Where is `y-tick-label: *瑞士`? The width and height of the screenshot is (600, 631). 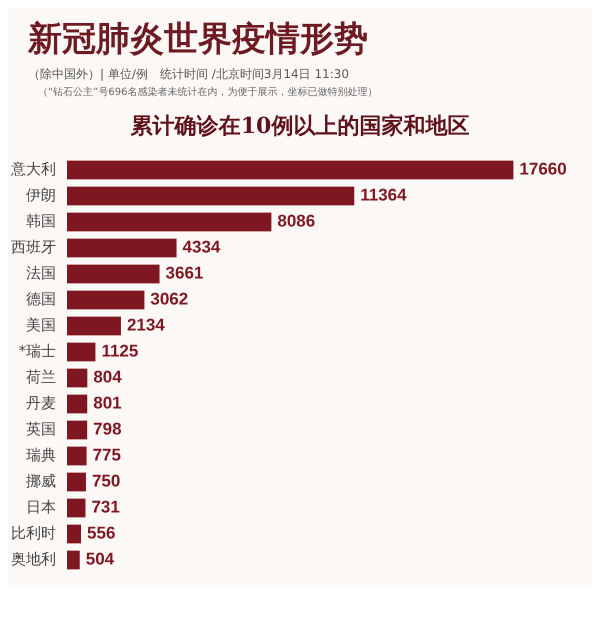
y-tick-label: *瑞士 is located at coordinates (37, 351).